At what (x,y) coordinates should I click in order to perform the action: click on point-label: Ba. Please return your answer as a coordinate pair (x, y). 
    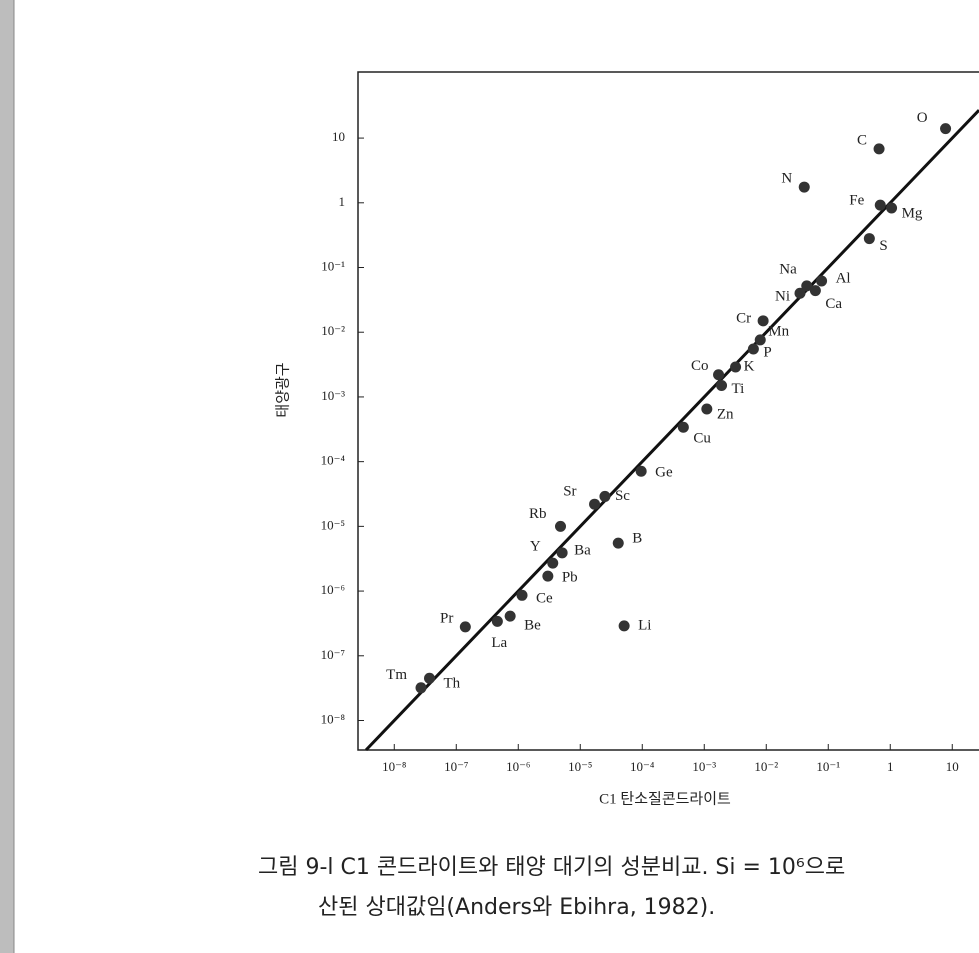
    Looking at the image, I should click on (582, 550).